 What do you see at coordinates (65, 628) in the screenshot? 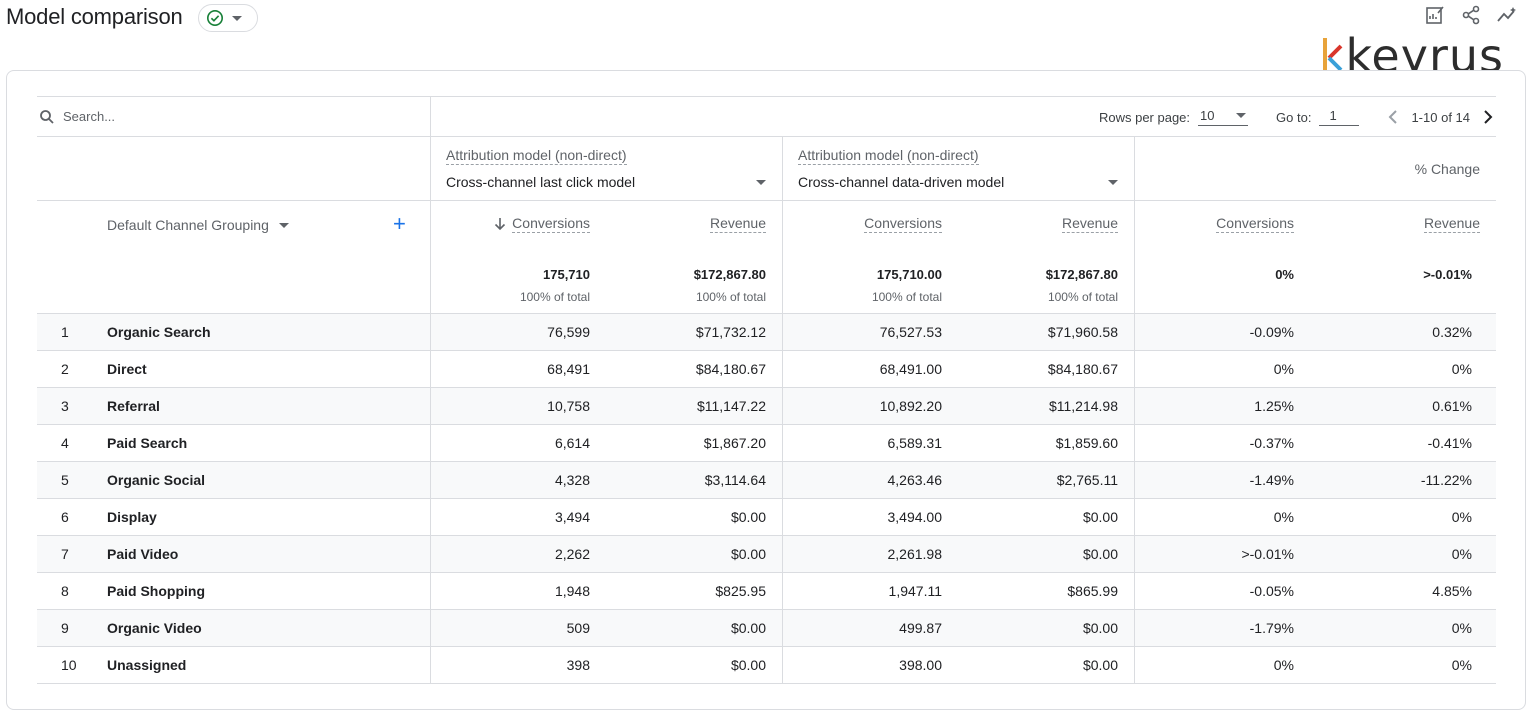
I see `row-index: 9` at bounding box center [65, 628].